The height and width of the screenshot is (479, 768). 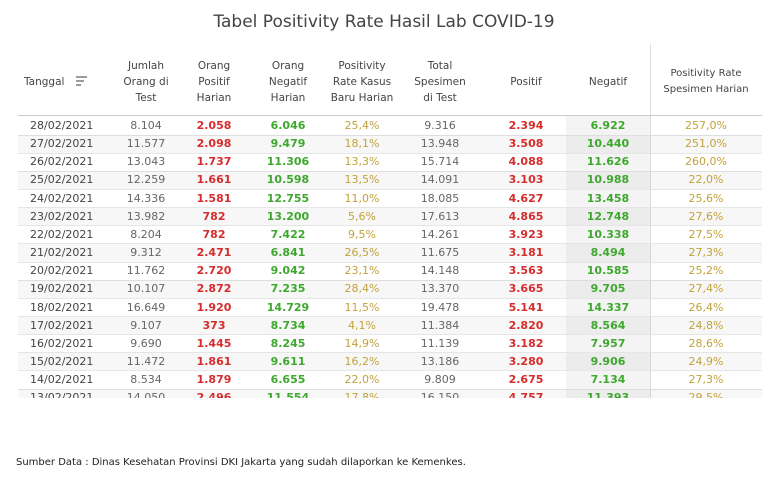 I want to click on table-cell: 25,2%, so click(x=706, y=271).